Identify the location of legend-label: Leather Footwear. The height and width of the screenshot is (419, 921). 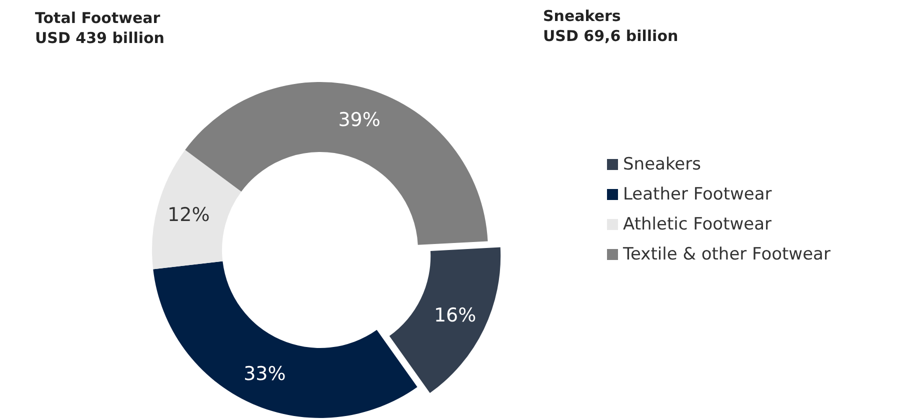
(697, 194).